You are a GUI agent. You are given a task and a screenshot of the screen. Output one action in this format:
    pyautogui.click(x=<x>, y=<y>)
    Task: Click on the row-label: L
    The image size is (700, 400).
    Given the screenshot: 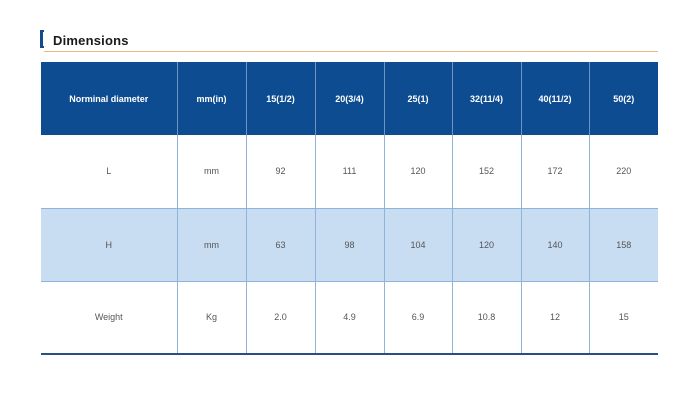 What is the action you would take?
    pyautogui.click(x=109, y=171)
    